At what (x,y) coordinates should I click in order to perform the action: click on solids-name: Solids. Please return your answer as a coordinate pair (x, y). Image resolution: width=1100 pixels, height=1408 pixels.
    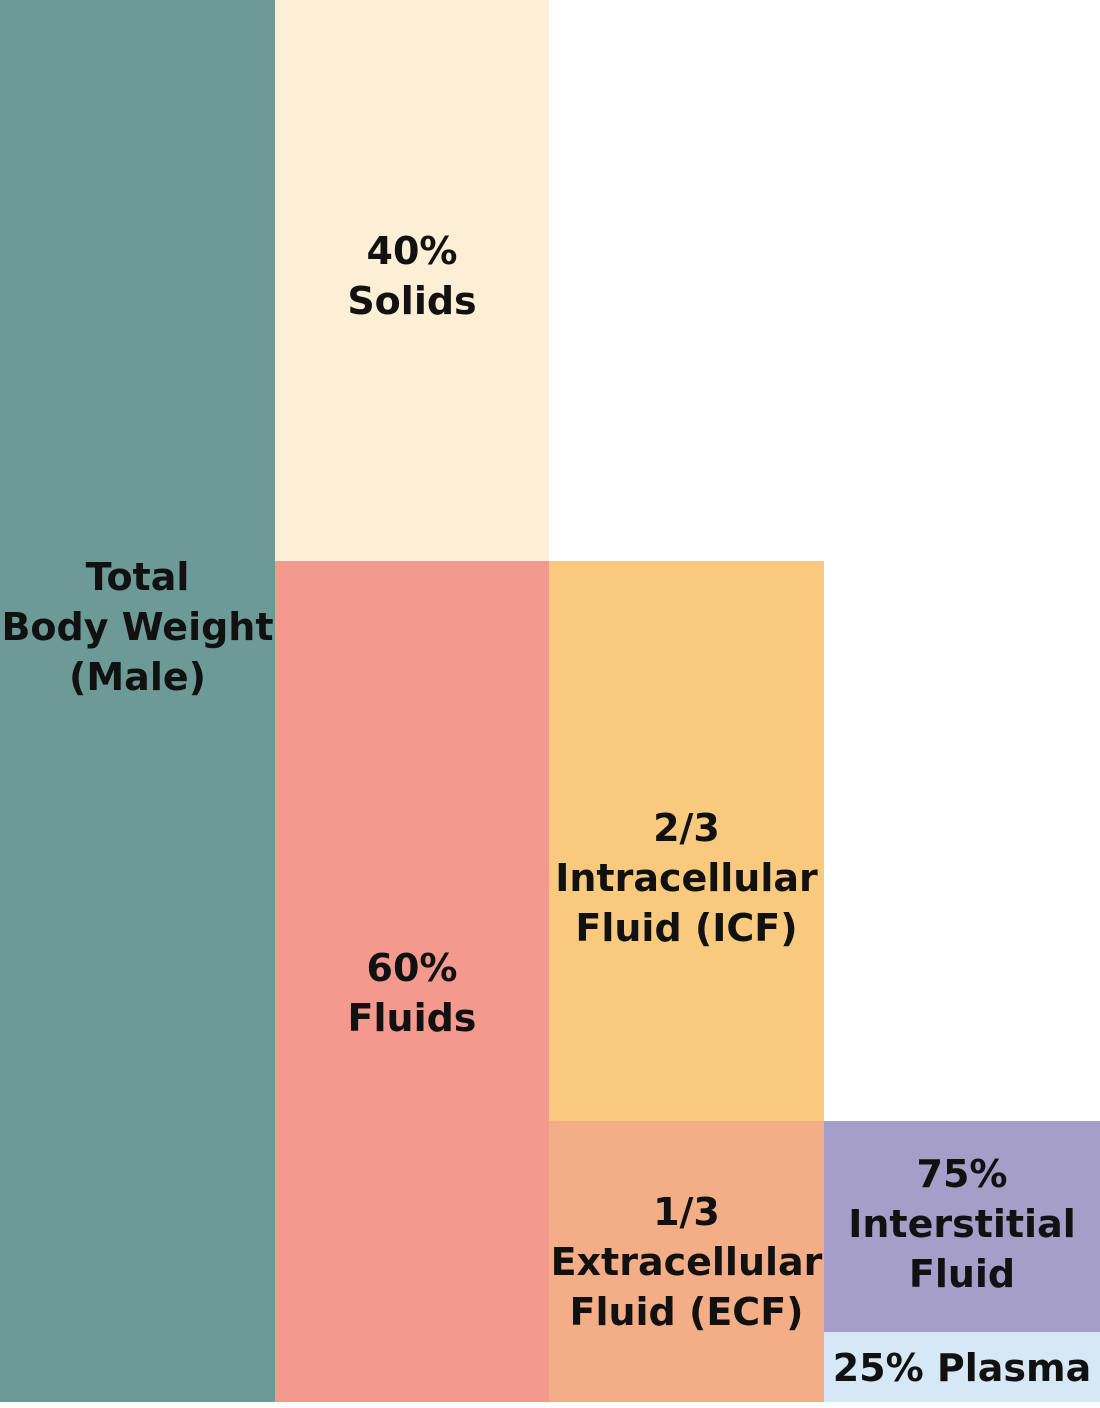
    Looking at the image, I should click on (412, 301).